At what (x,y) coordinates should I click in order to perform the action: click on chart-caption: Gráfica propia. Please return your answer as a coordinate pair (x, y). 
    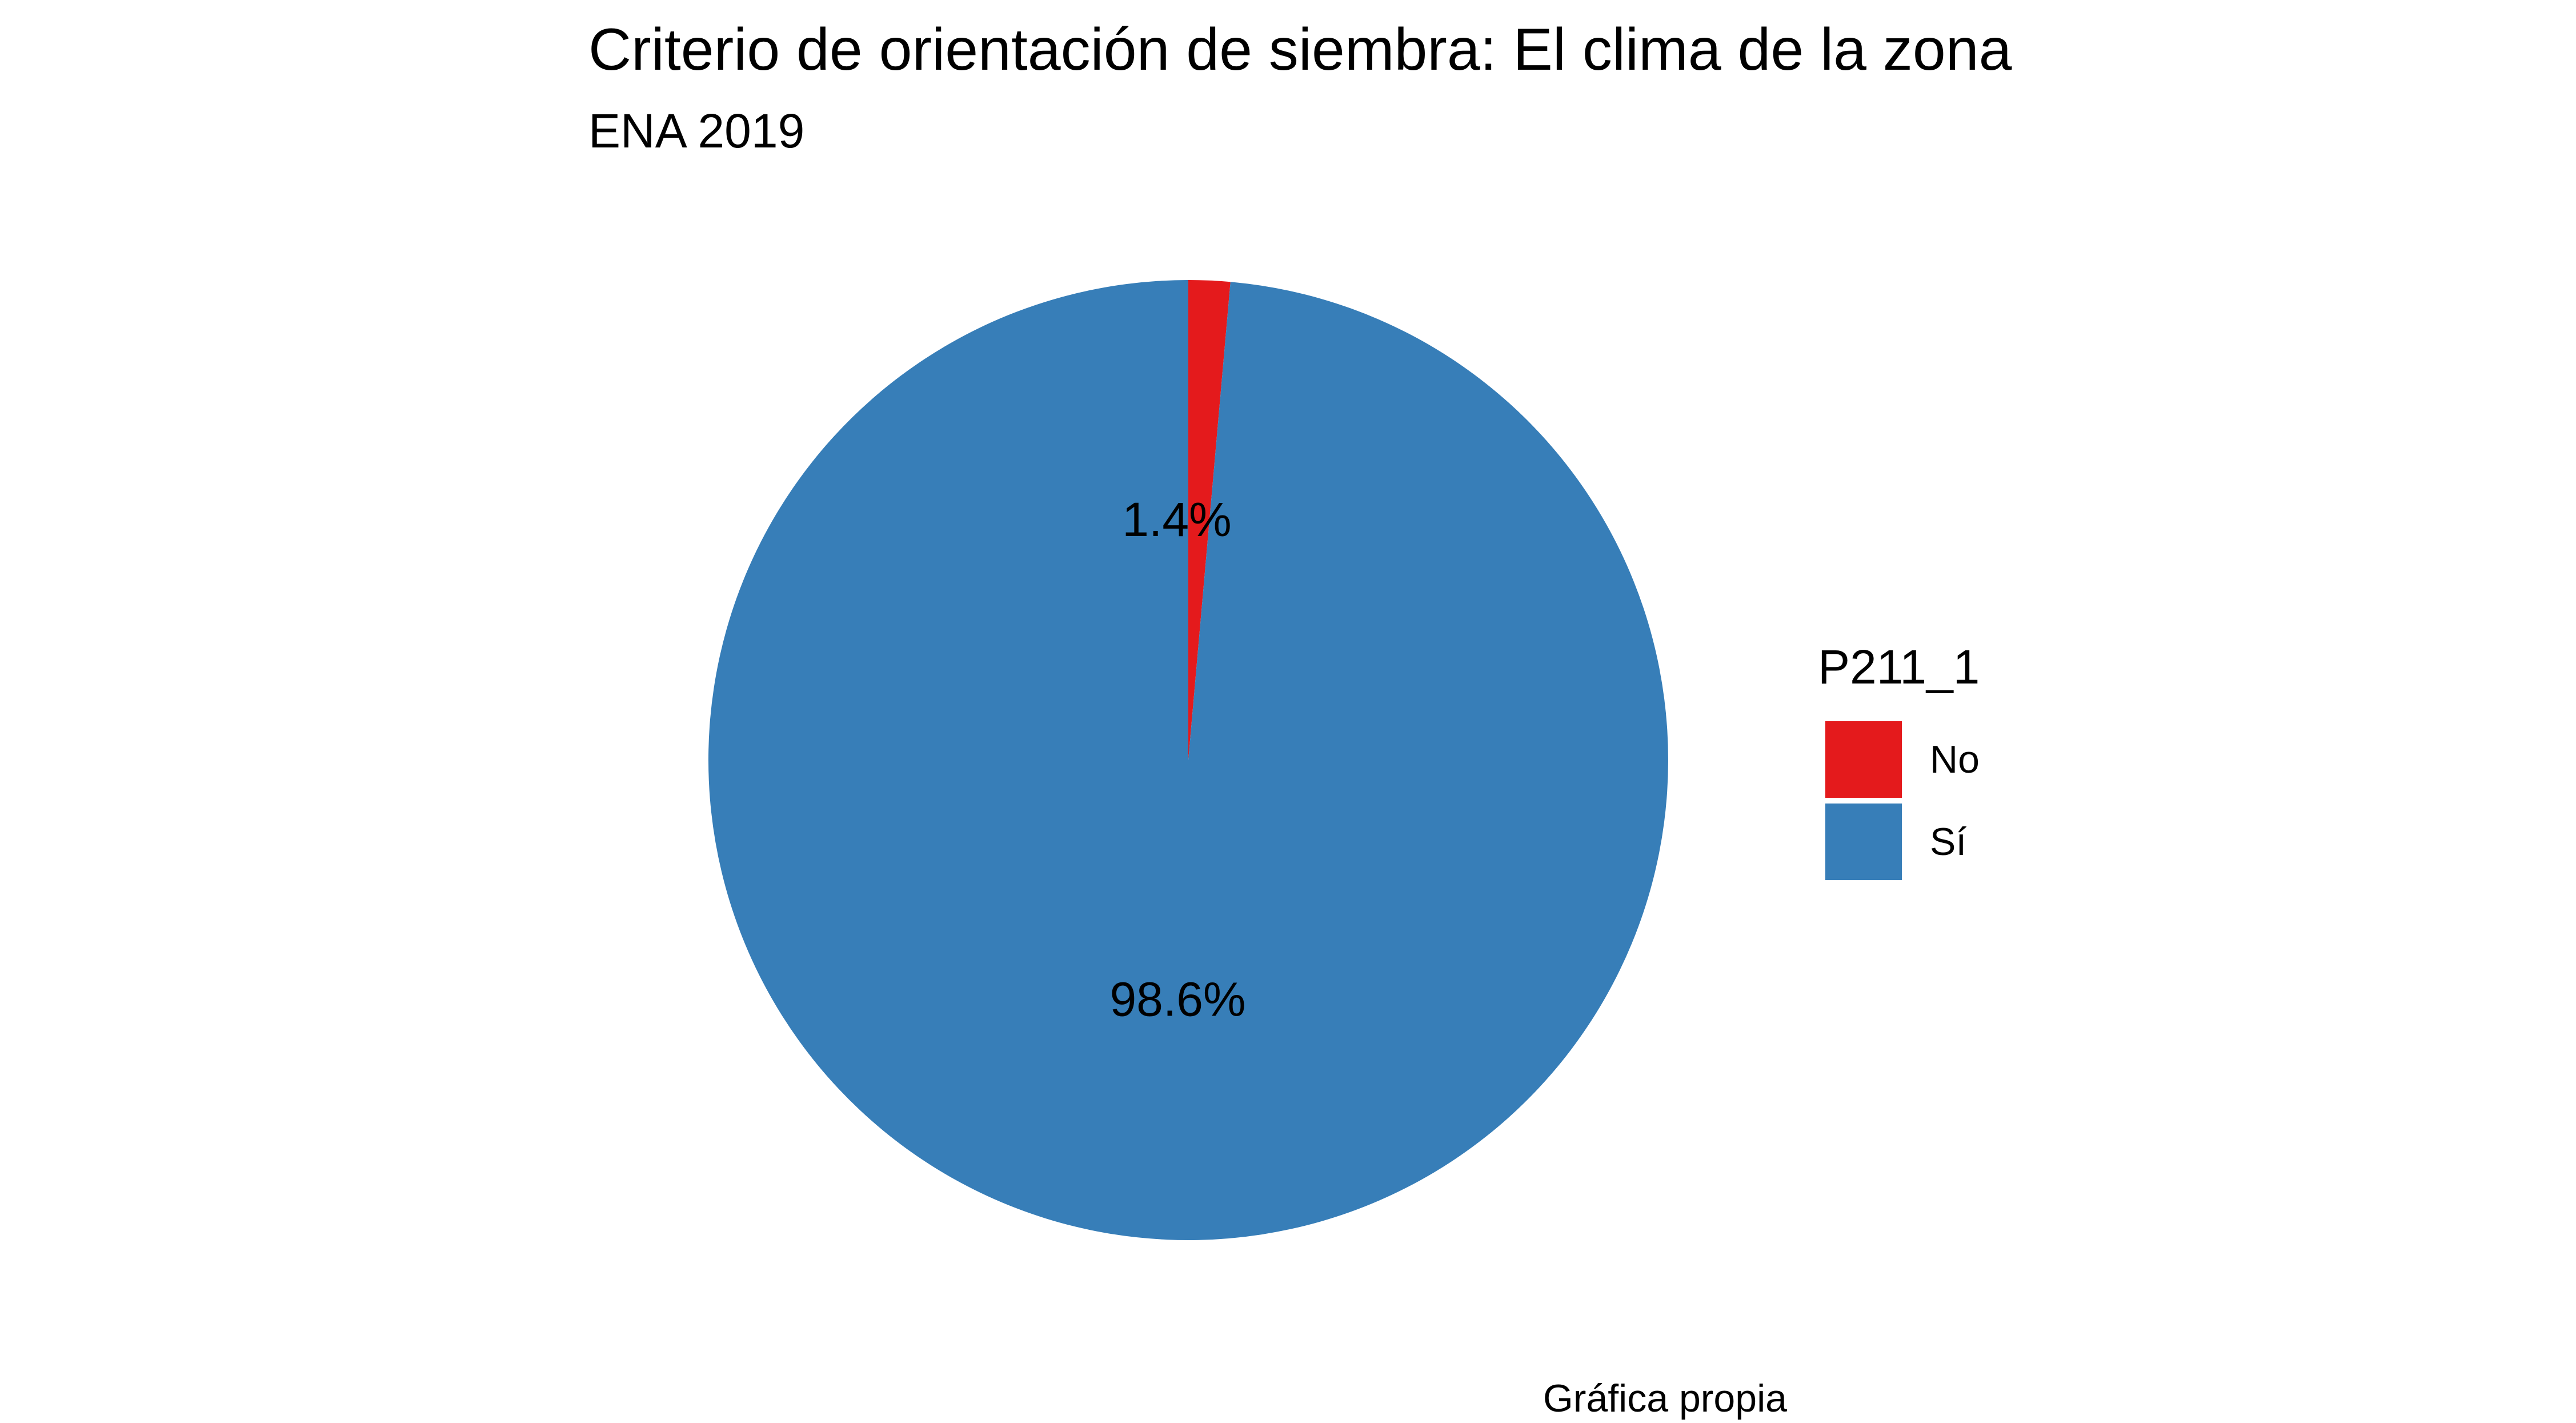
    Looking at the image, I should click on (1665, 1398).